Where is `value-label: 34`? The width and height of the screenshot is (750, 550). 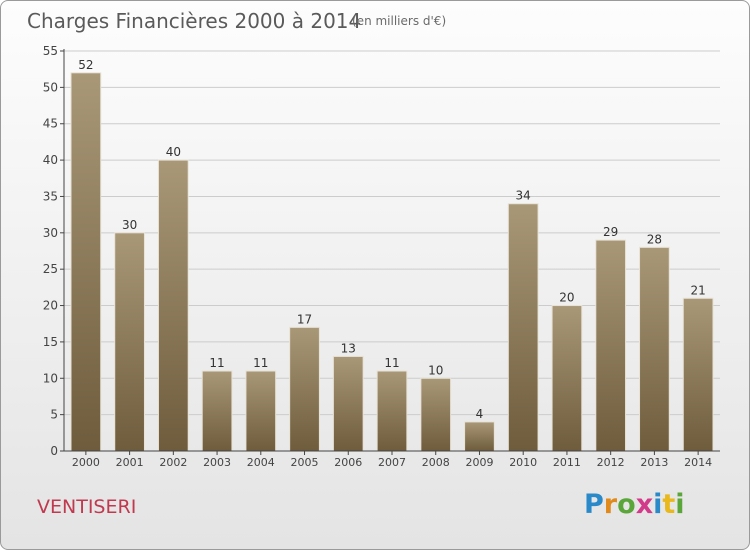 value-label: 34 is located at coordinates (523, 196).